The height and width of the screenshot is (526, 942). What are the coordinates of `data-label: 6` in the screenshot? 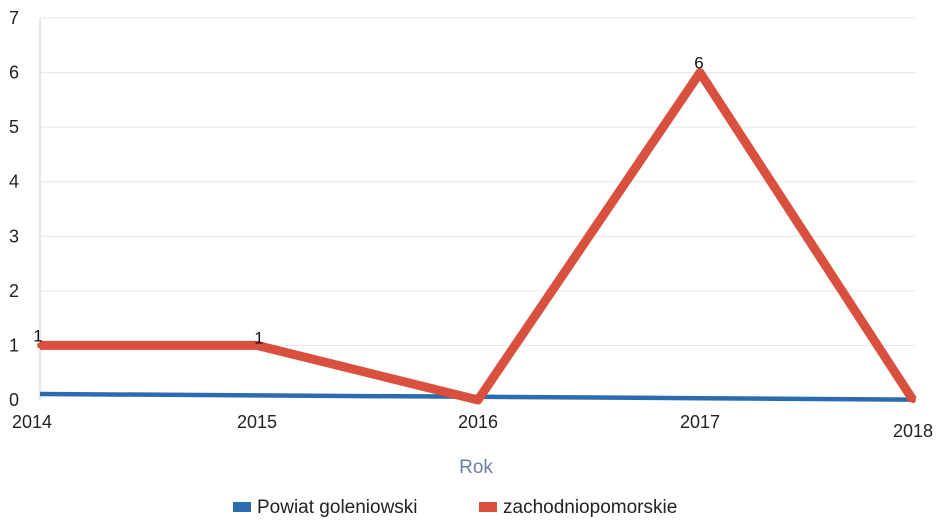 It's located at (698, 63).